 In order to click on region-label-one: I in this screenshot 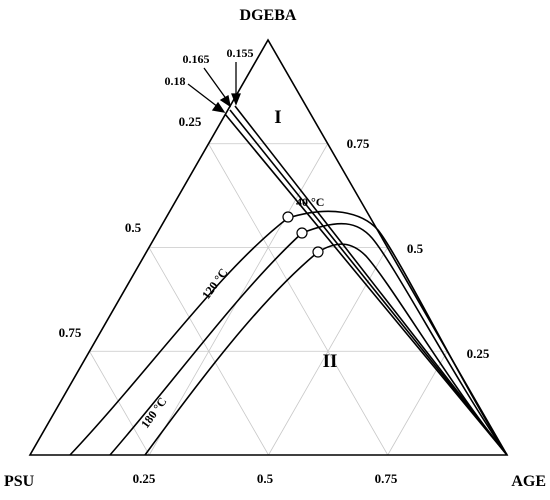, I will do `click(277, 117)`.